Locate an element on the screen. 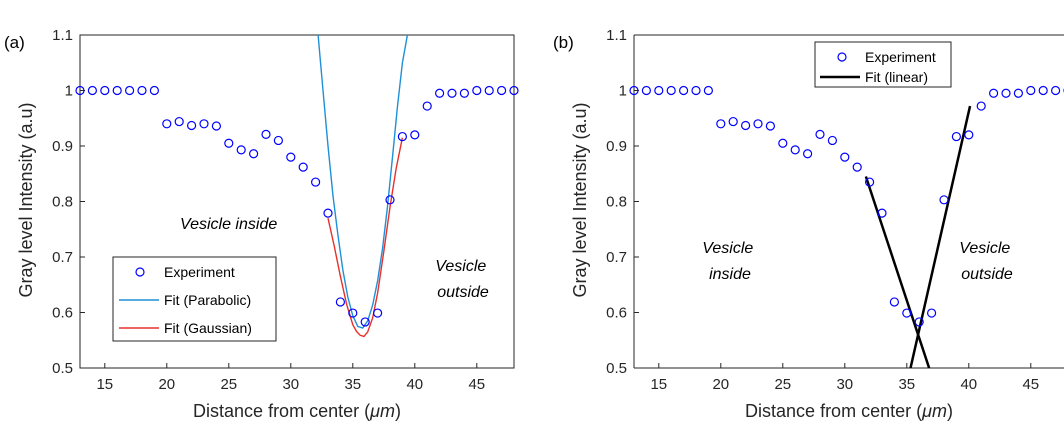  legend-label-parabolic: Fit (Parabolic) is located at coordinates (207, 300).